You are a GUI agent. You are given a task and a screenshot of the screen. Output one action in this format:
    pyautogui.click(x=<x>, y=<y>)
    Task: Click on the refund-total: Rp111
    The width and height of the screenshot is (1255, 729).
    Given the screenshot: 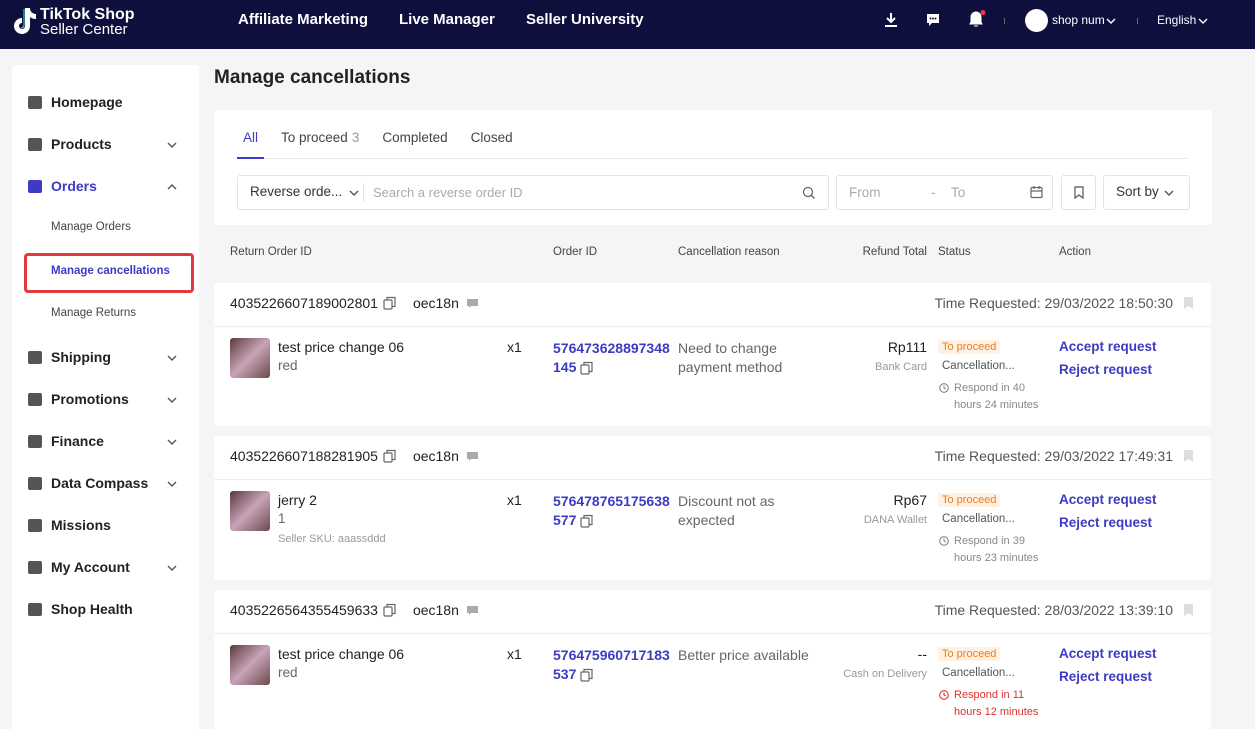 What is the action you would take?
    pyautogui.click(x=907, y=347)
    